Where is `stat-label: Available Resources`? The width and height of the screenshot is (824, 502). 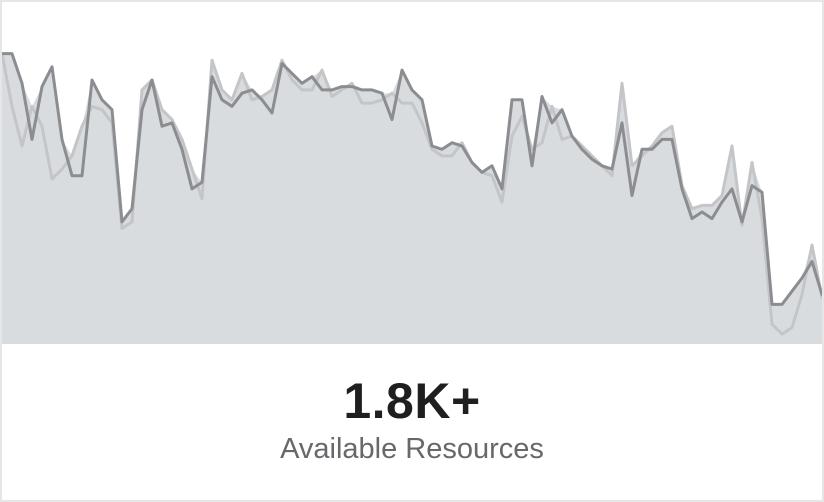 stat-label: Available Resources is located at coordinates (412, 449).